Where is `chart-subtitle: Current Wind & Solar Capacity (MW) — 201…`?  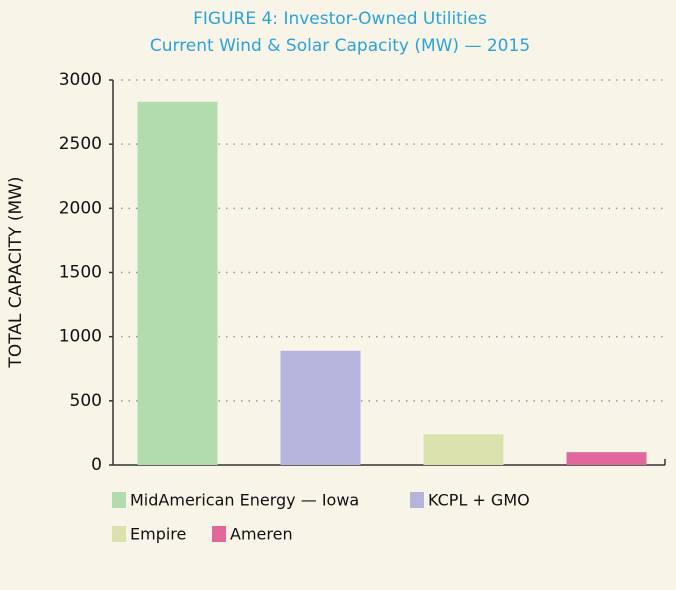 chart-subtitle: Current Wind & Solar Capacity (MW) — 201… is located at coordinates (340, 46).